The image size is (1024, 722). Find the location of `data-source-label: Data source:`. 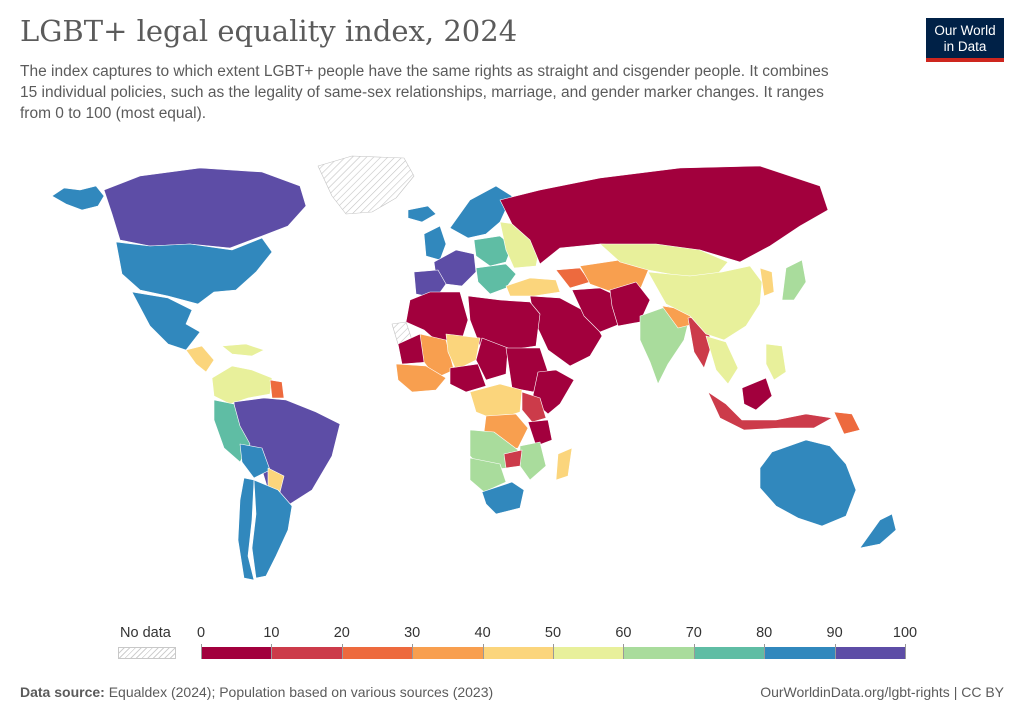

data-source-label: Data source: is located at coordinates (62, 692).